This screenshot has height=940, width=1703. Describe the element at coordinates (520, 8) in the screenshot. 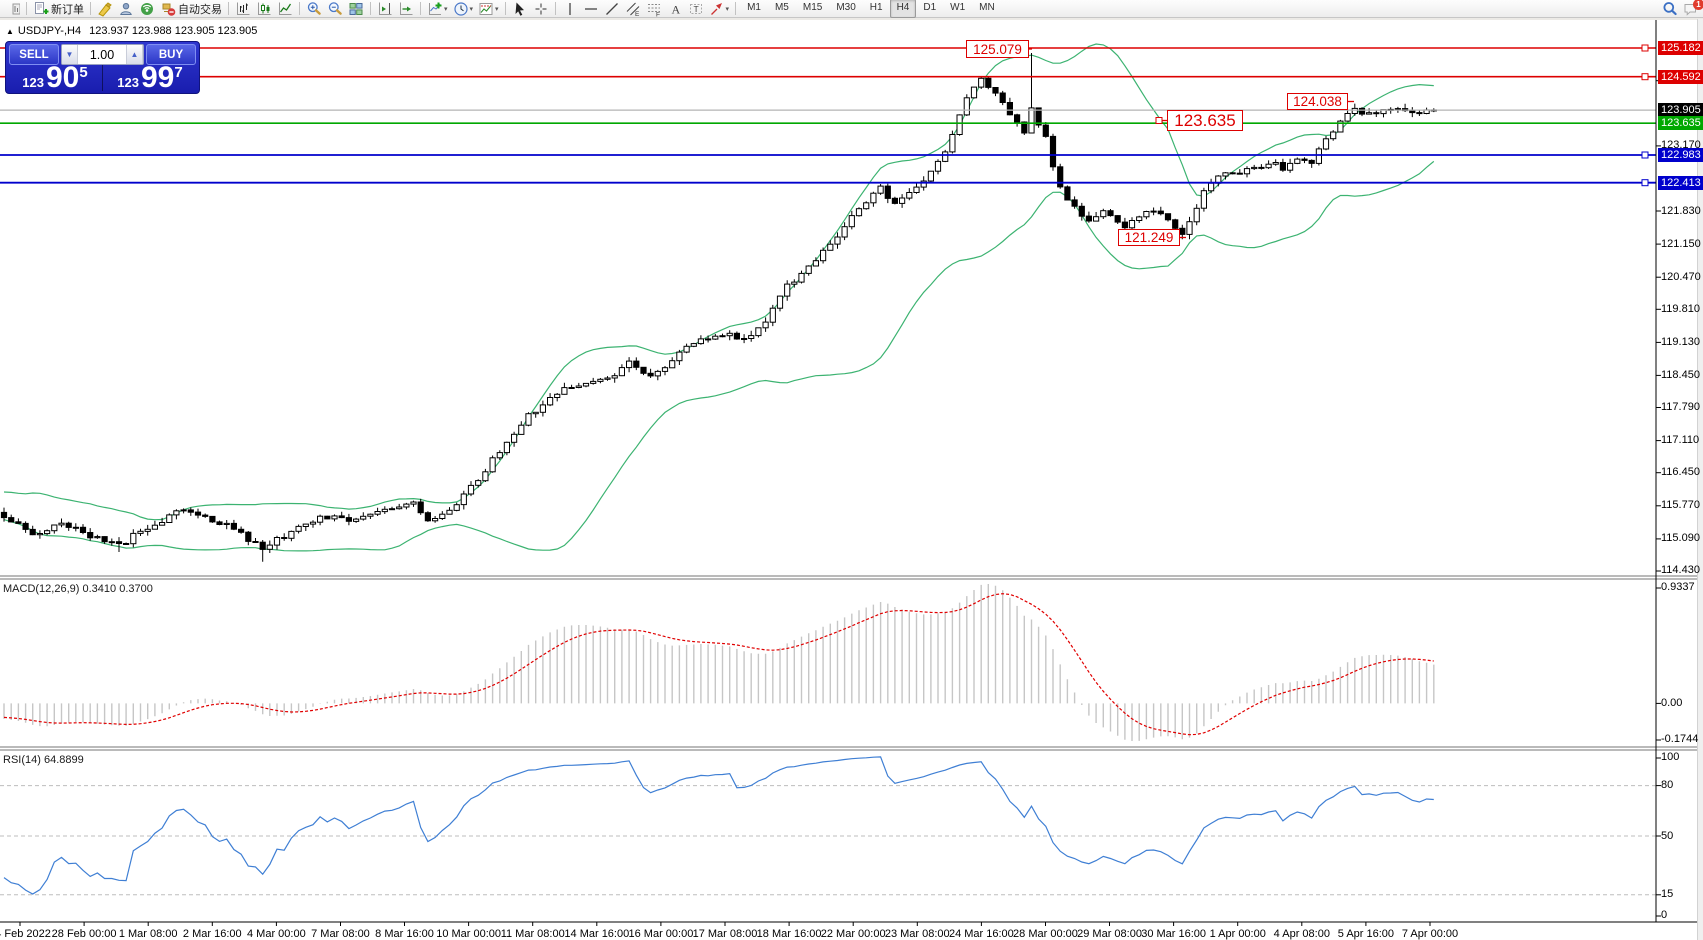

I see `cursor-icon` at that location.